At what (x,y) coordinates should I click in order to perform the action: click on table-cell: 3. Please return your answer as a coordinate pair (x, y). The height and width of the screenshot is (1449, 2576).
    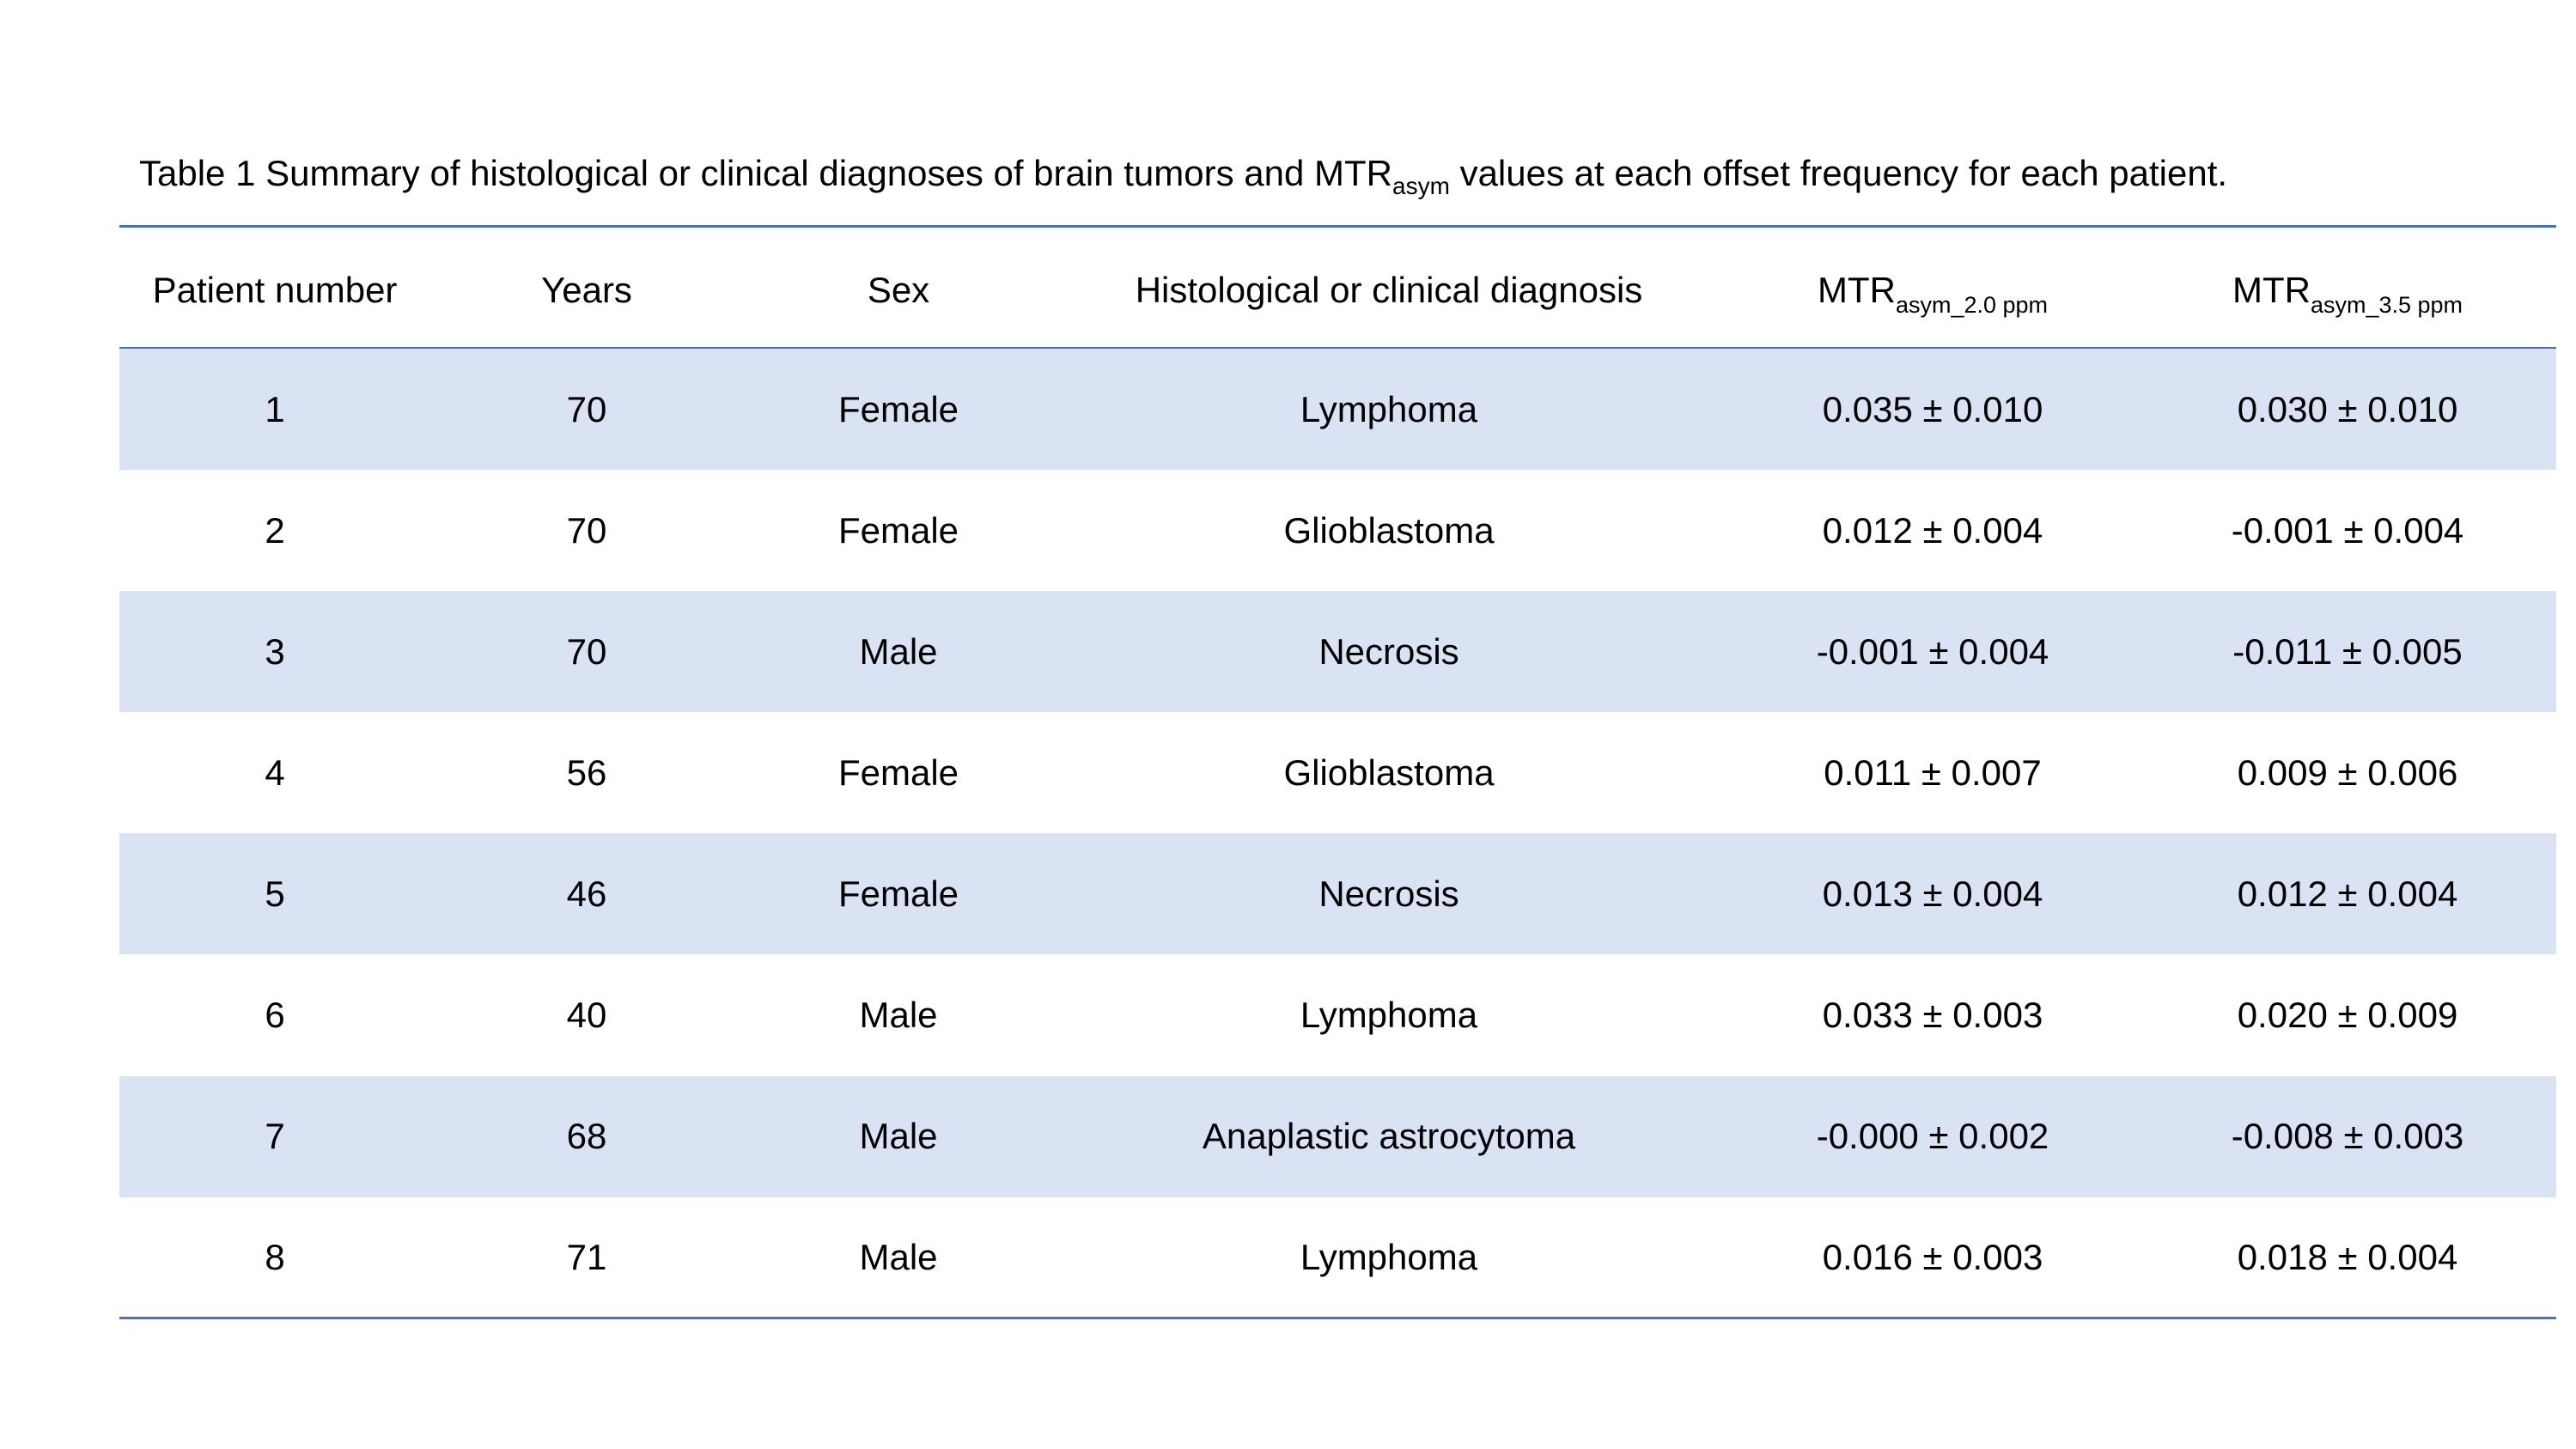
    Looking at the image, I should click on (275, 651).